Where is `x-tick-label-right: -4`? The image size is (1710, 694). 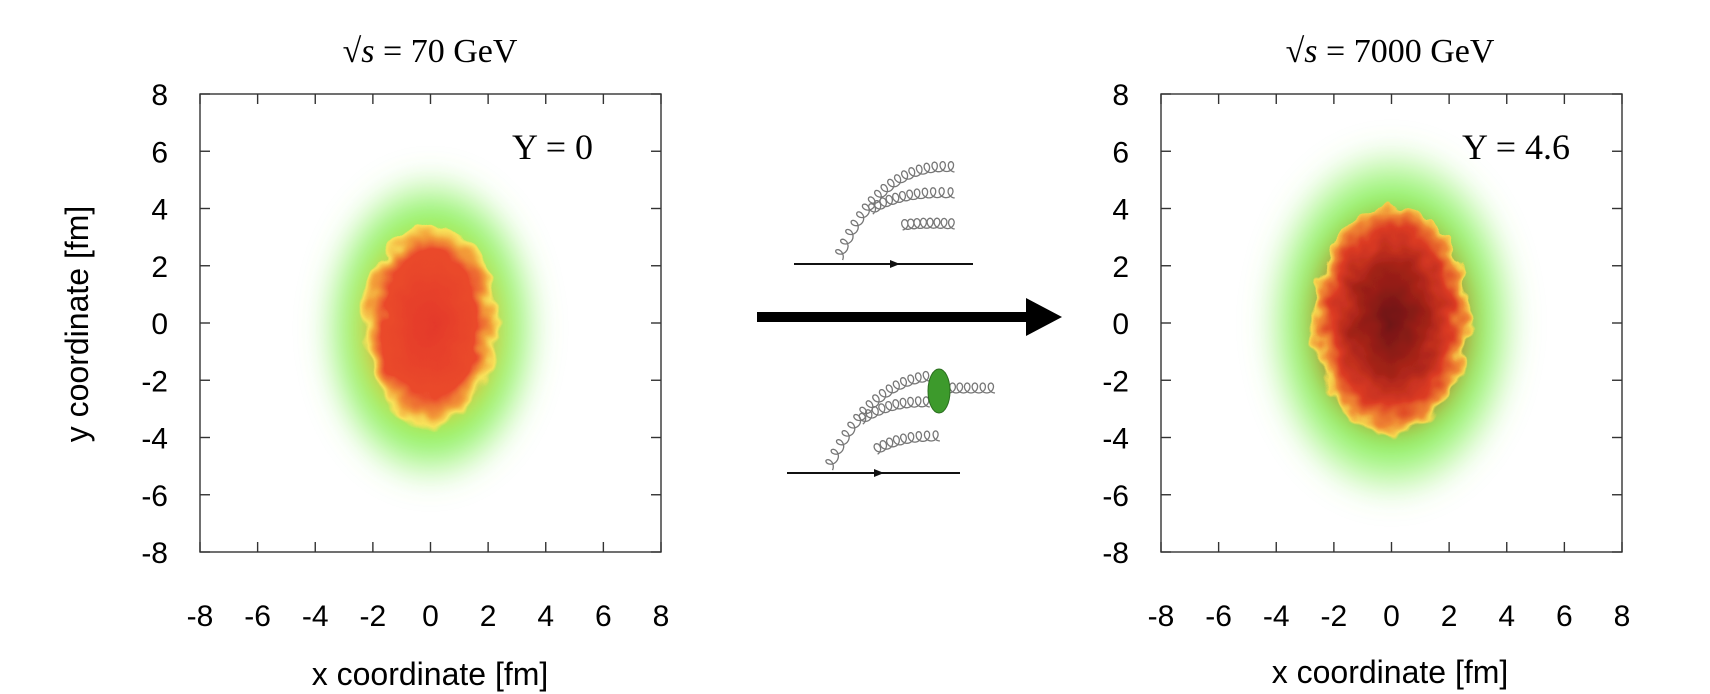 x-tick-label-right: -4 is located at coordinates (1276, 616).